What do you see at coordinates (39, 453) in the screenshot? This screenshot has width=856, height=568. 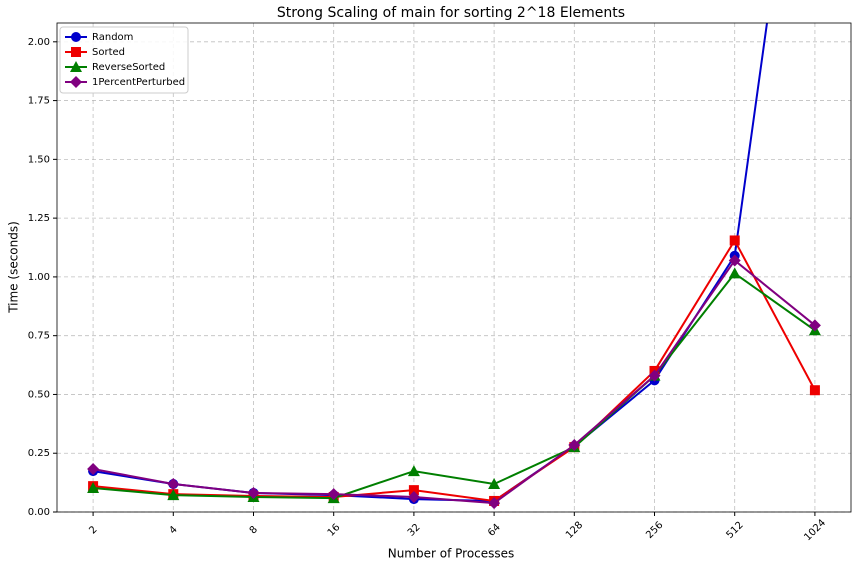 I see `y-tick-label: 0.25` at bounding box center [39, 453].